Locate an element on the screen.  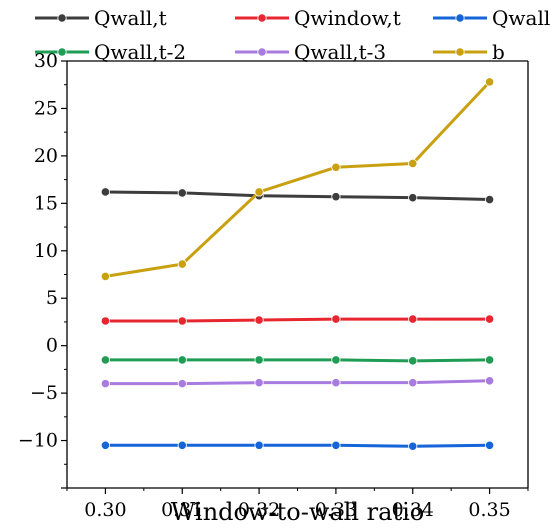
series-Qwall,t-3 is located at coordinates (297, 382).